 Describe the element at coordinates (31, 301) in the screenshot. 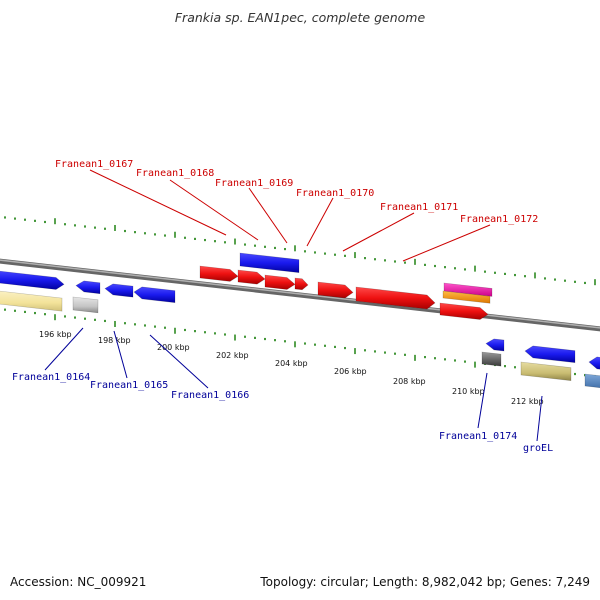

I see `gene-cream` at that location.